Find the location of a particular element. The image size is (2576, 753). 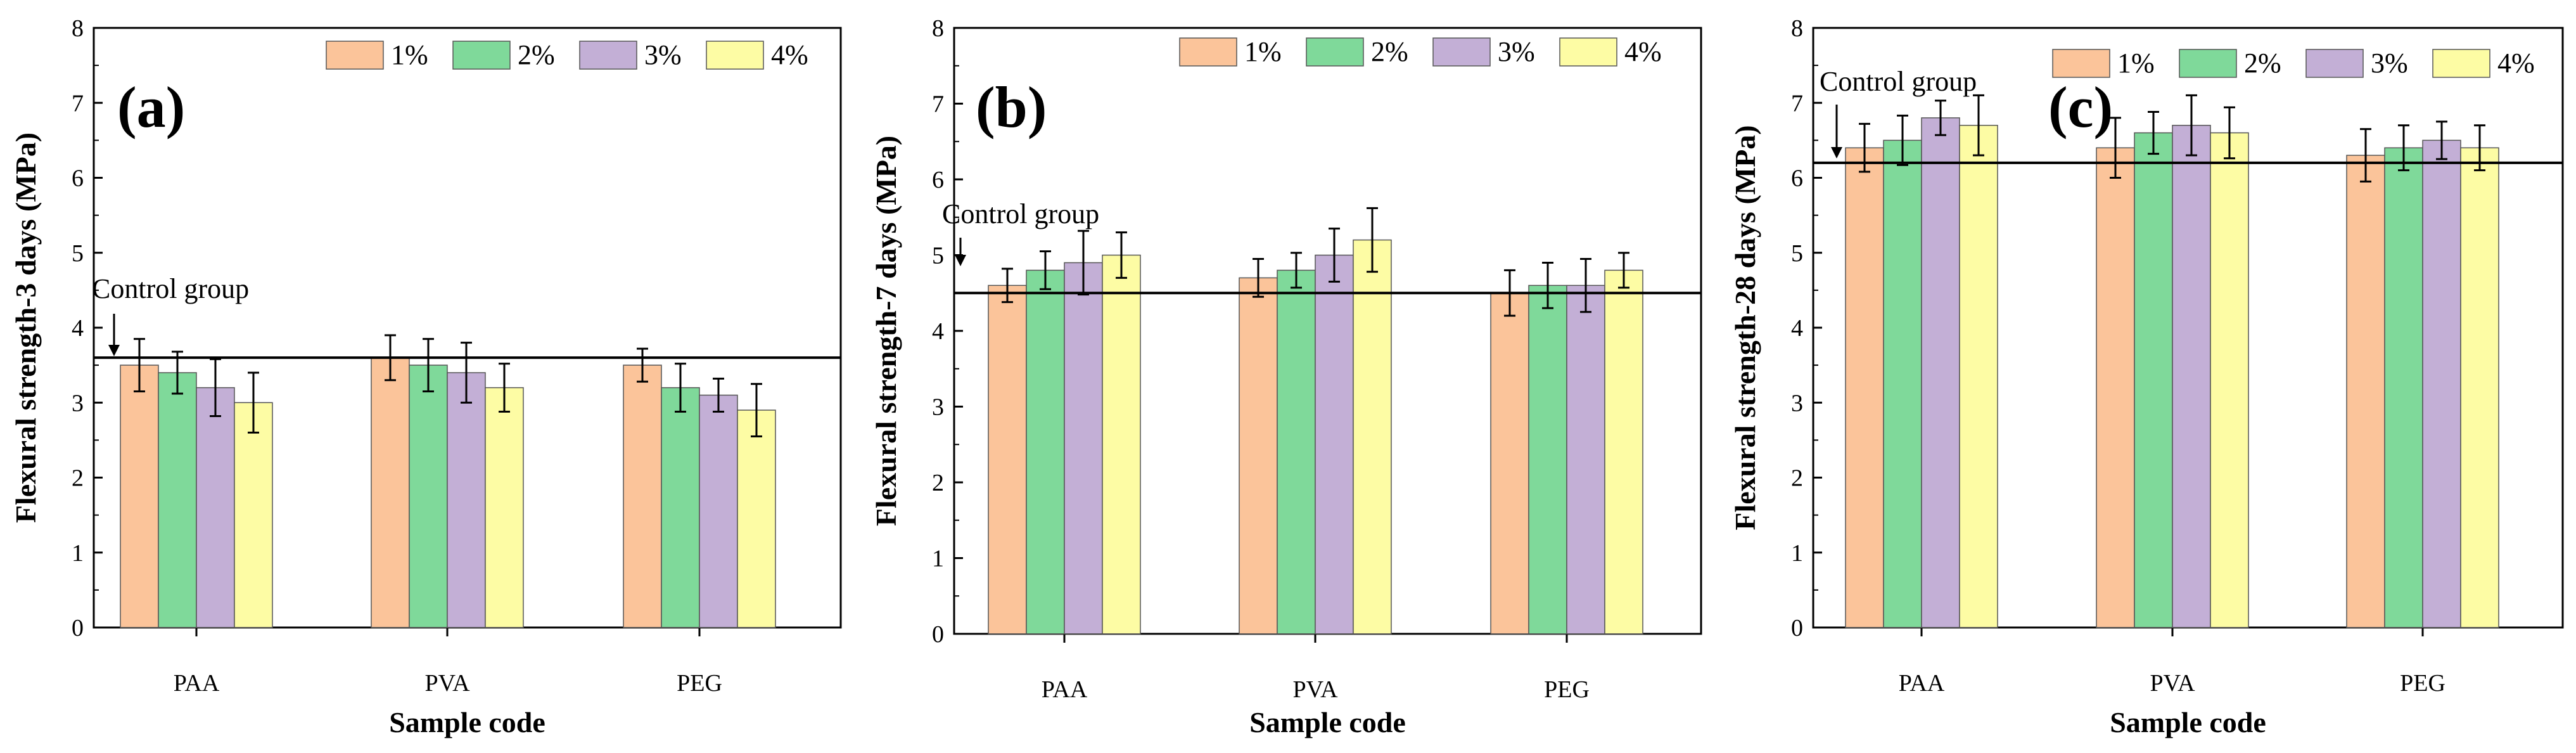

panel-3-y-tick-label: 8 is located at coordinates (1797, 28).